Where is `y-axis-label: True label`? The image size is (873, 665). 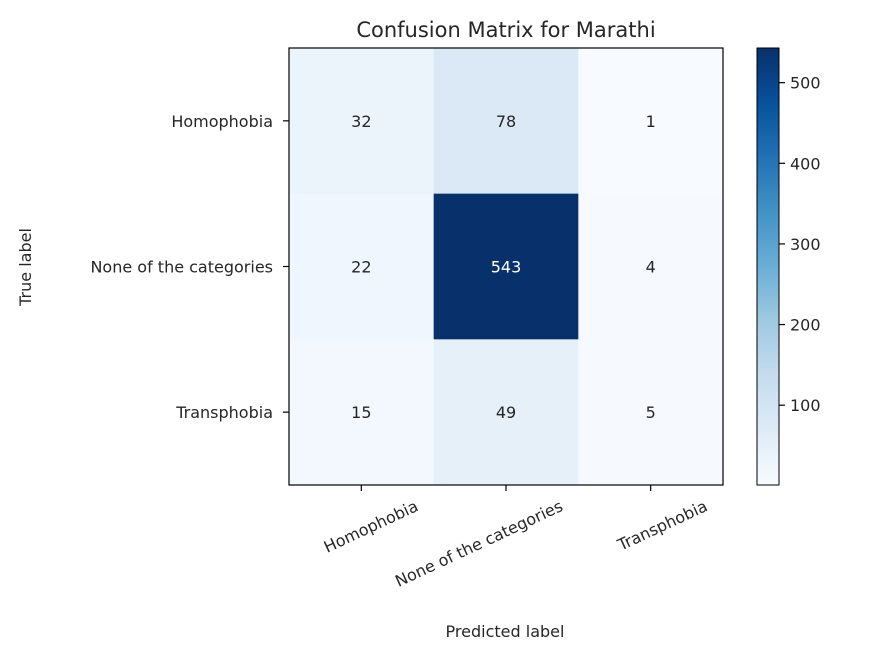
y-axis-label: True label is located at coordinates (25, 267).